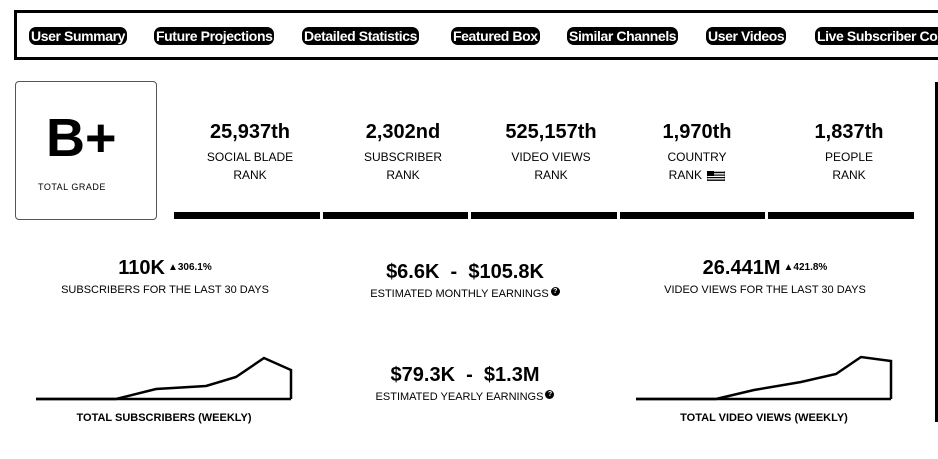 Image resolution: width=938 pixels, height=459 pixels. Describe the element at coordinates (765, 290) in the screenshot. I see `views-30d-caption: VIDEO VIEWS FOR THE LAST 30 DAYS` at that location.